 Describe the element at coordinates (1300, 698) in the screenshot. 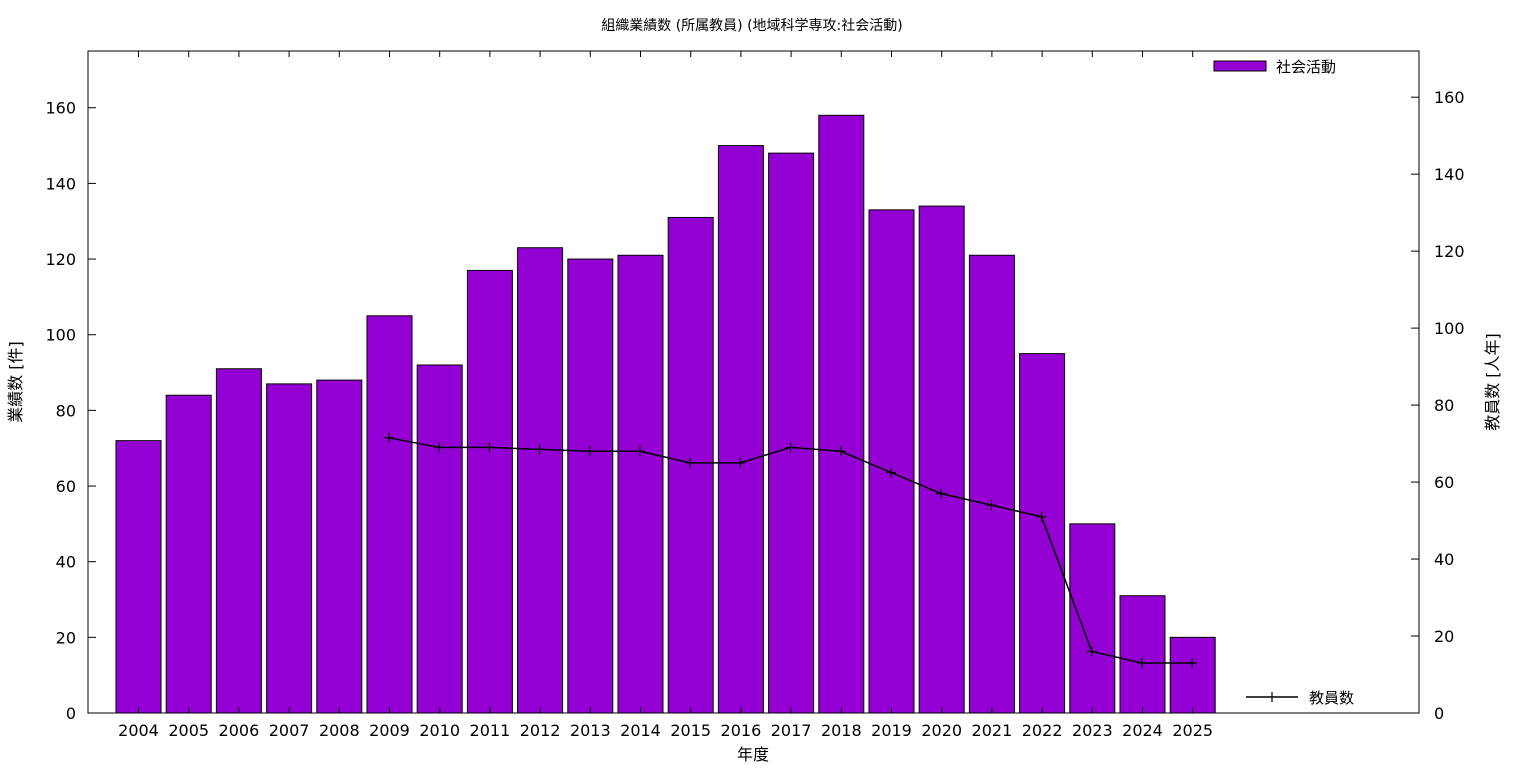

I see `legend-line: 教員数` at that location.